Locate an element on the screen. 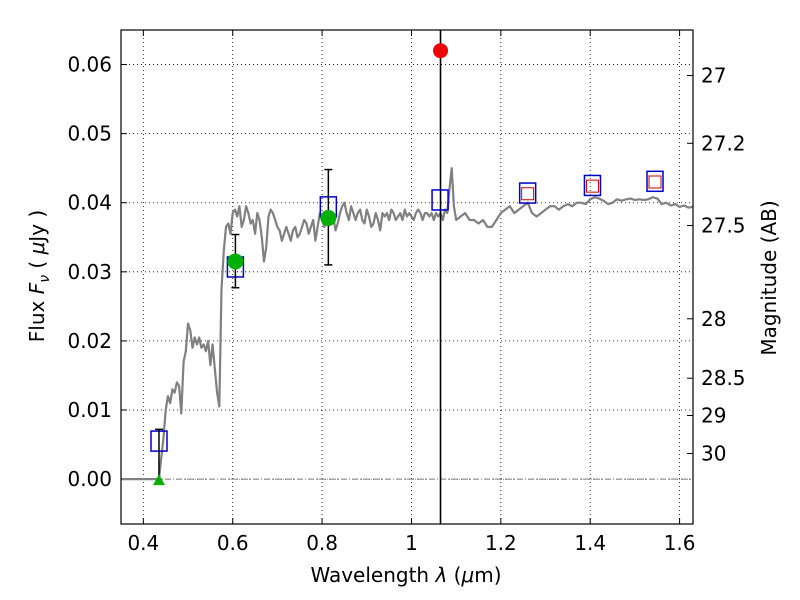  x-tick-label: 0.6 is located at coordinates (233, 543).